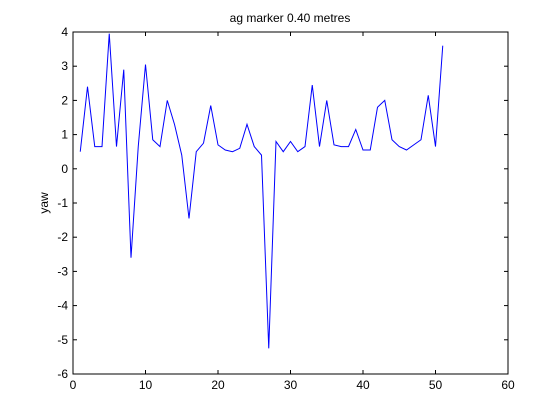 This screenshot has width=560, height=420. What do you see at coordinates (290, 18) in the screenshot?
I see `chart-title: ag marker 0.40 metres` at bounding box center [290, 18].